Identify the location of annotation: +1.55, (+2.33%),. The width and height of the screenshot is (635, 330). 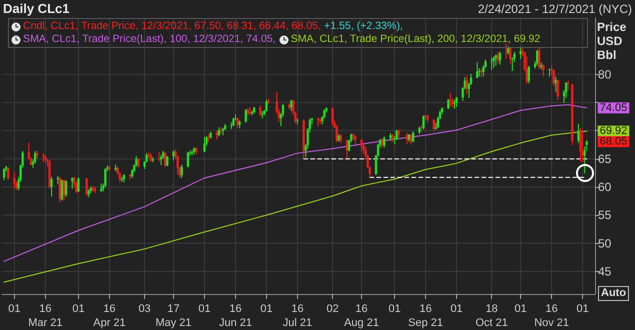
(363, 26).